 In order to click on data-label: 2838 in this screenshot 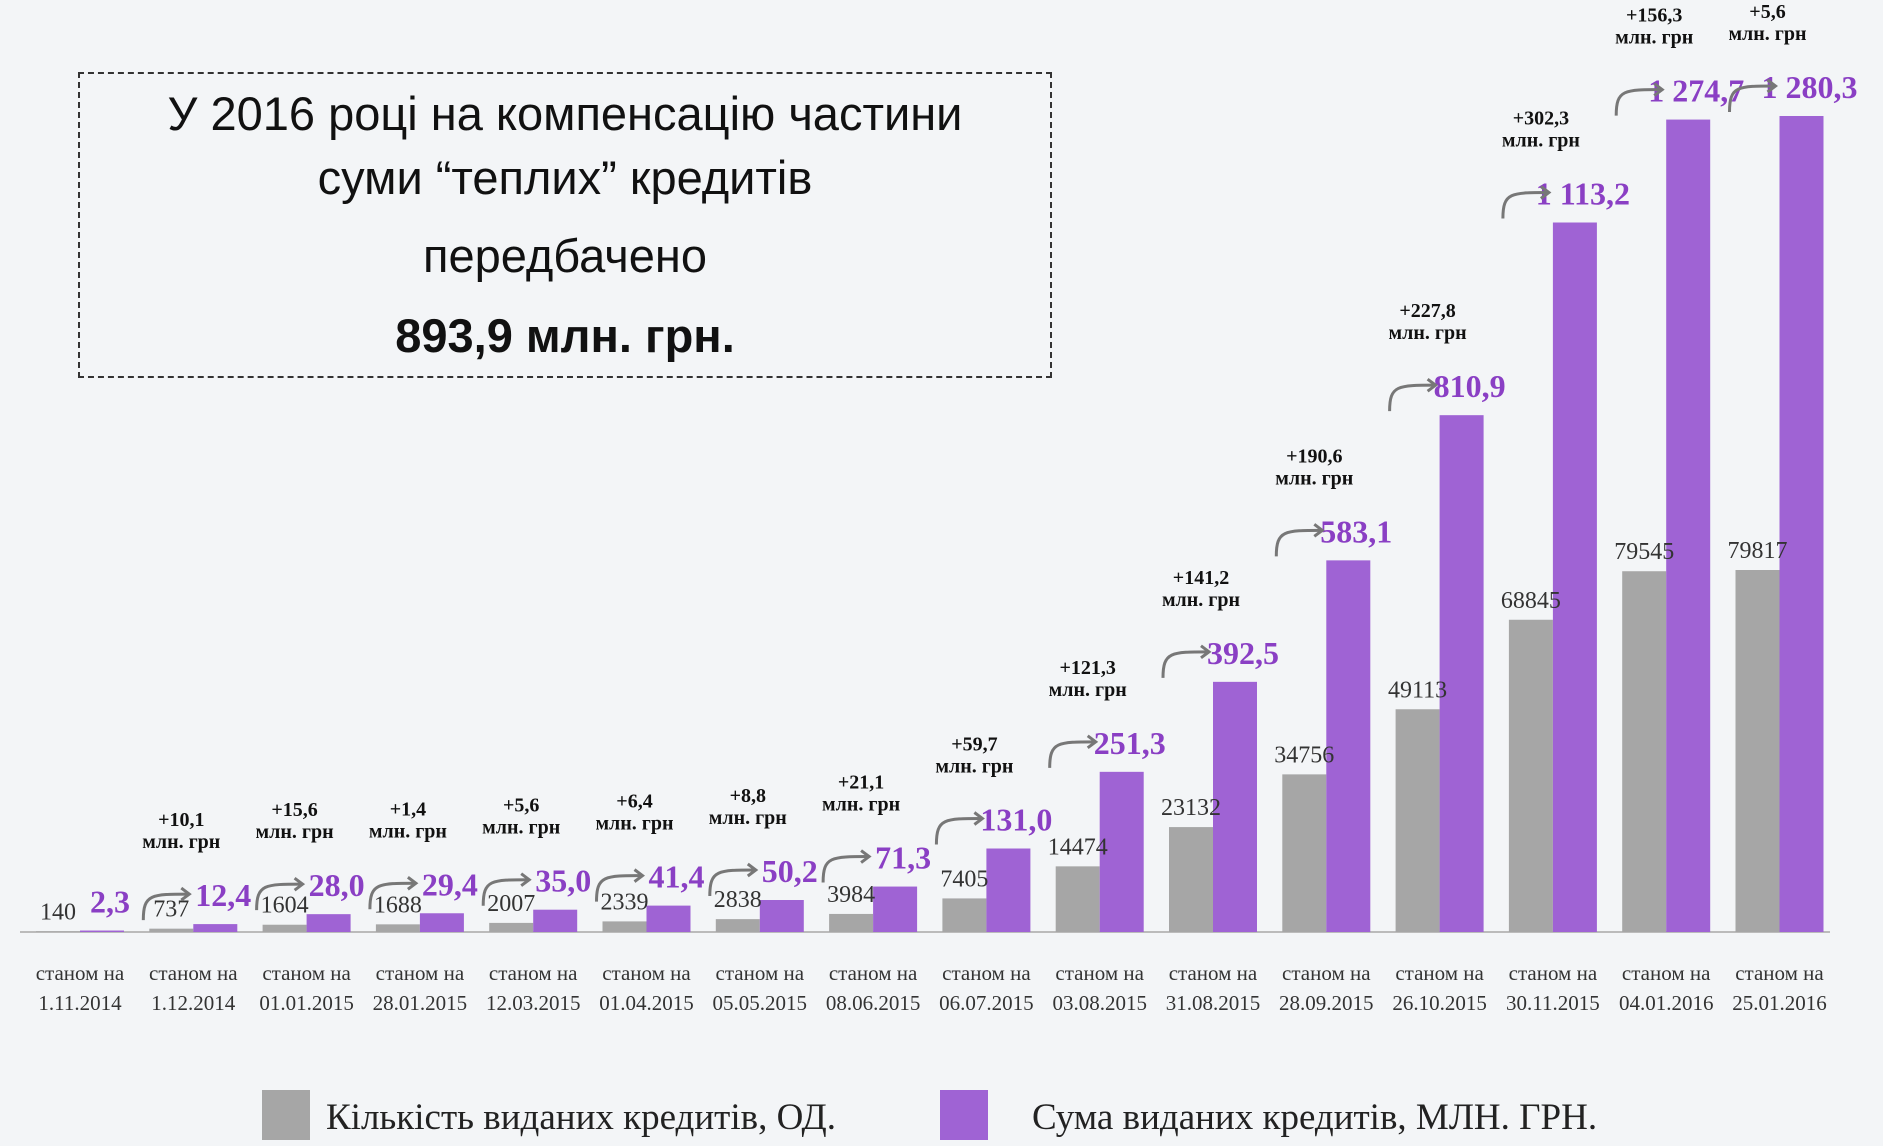, I will do `click(738, 900)`.